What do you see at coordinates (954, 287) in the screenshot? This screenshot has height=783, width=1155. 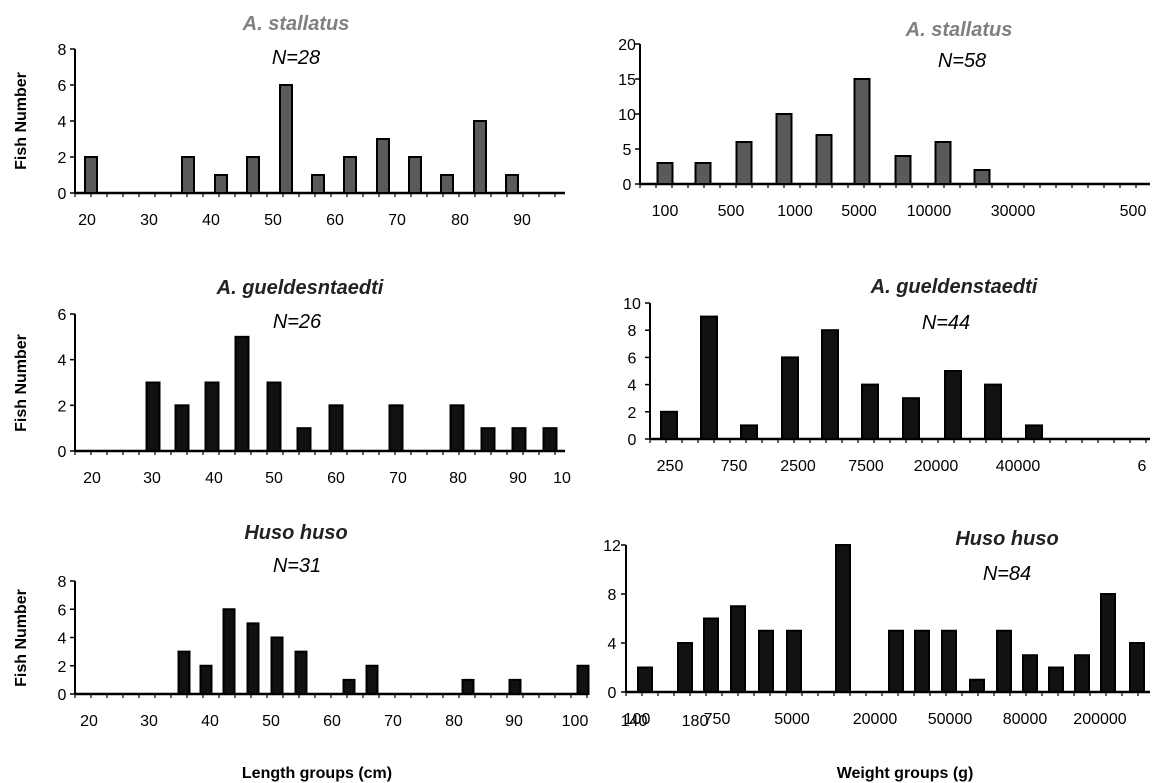 I see `chart-title: A. gueldenstaedti` at bounding box center [954, 287].